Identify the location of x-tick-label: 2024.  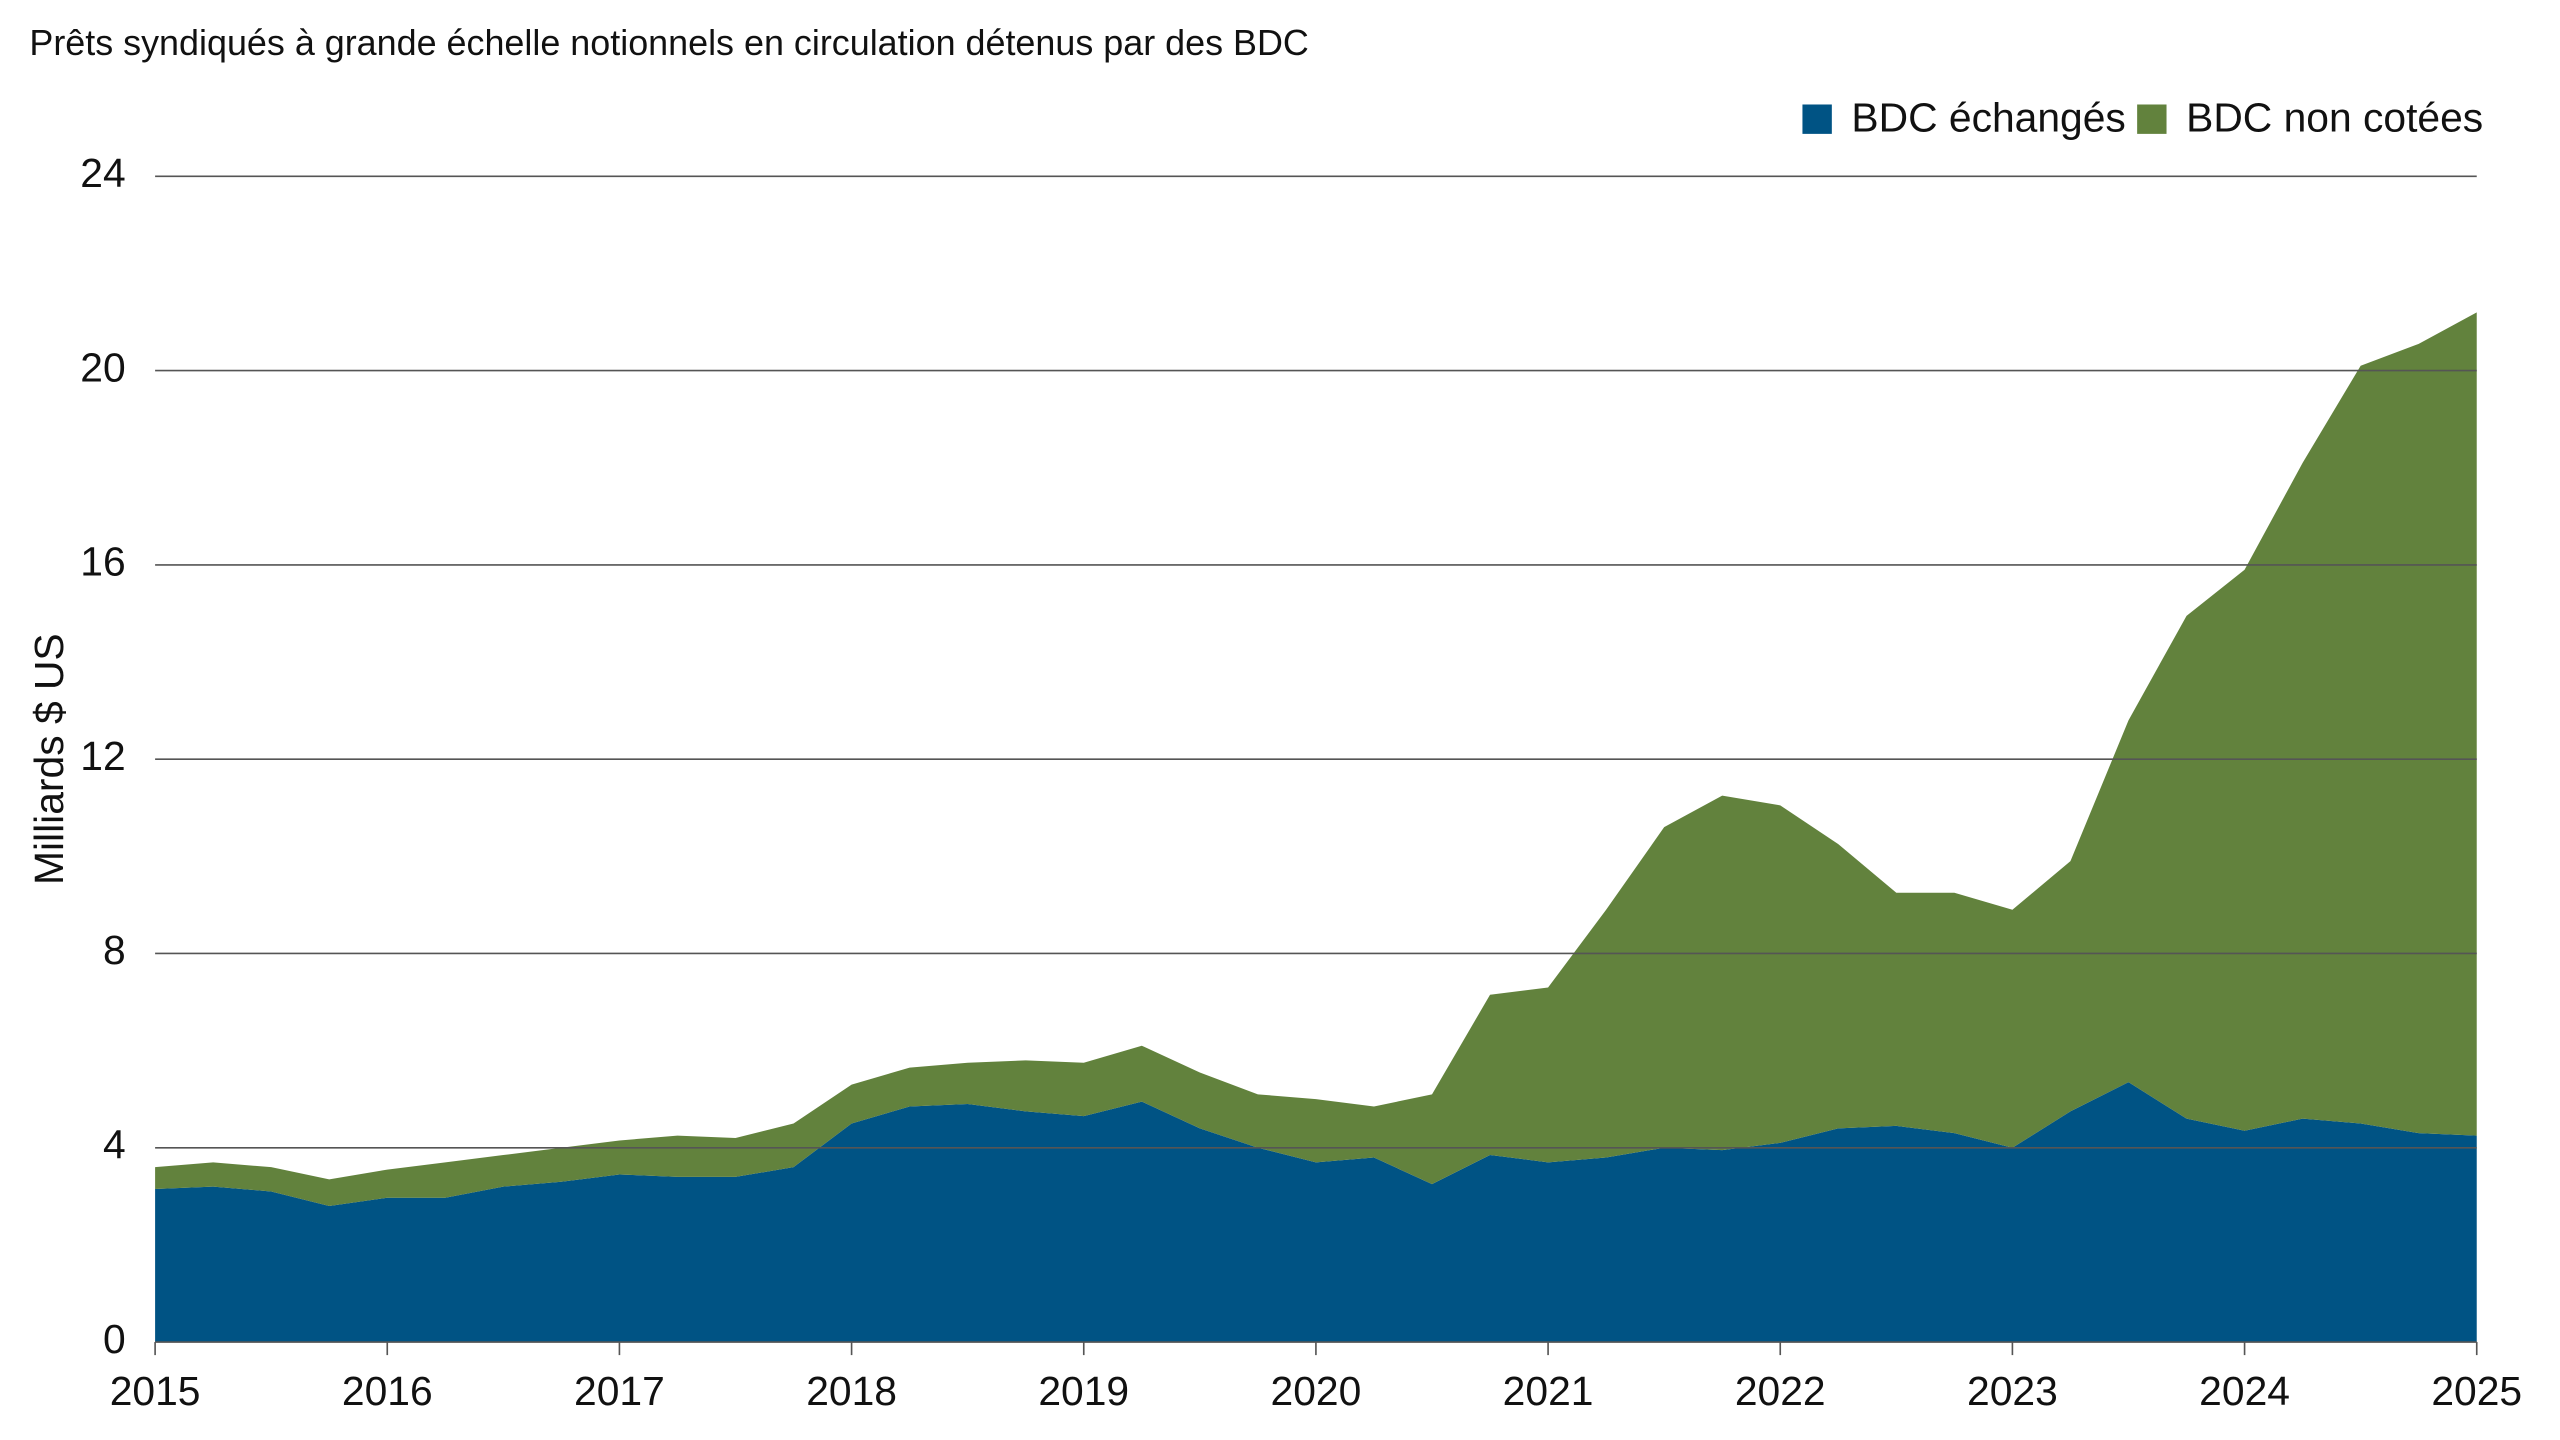
(2244, 1391).